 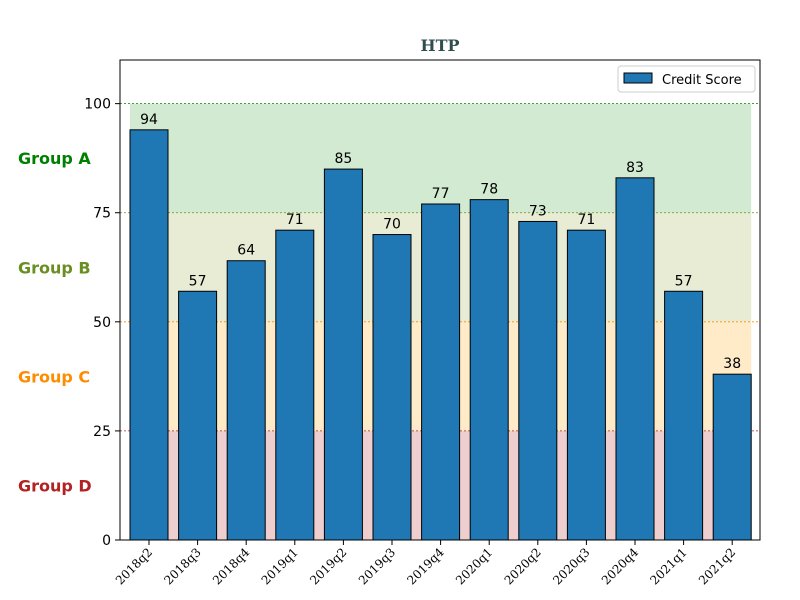 I want to click on group-labels: Group A Group B Group C Group D, so click(x=55, y=322).